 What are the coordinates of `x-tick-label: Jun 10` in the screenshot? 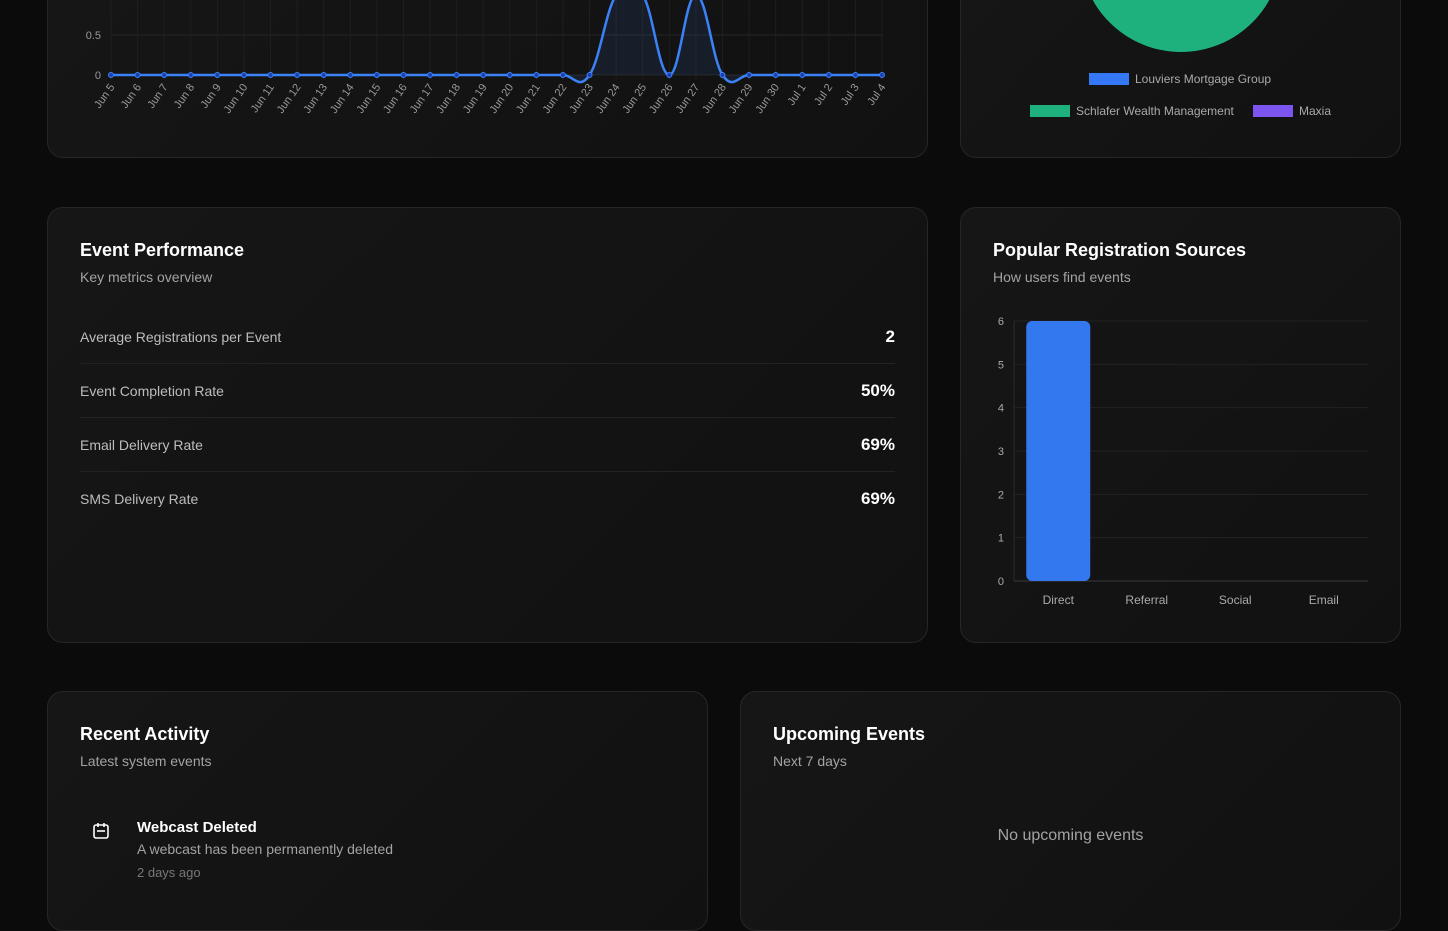 It's located at (236, 99).